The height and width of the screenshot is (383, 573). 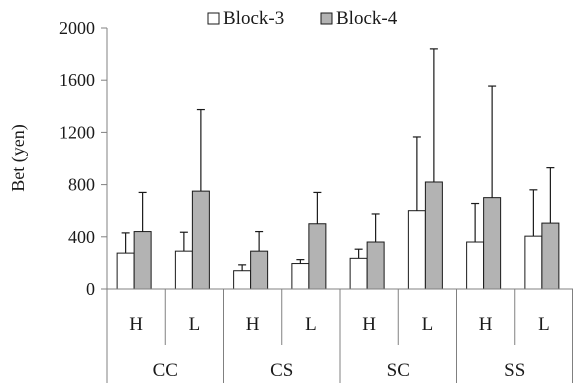 What do you see at coordinates (77, 28) in the screenshot?
I see `y-tick-label: 2000` at bounding box center [77, 28].